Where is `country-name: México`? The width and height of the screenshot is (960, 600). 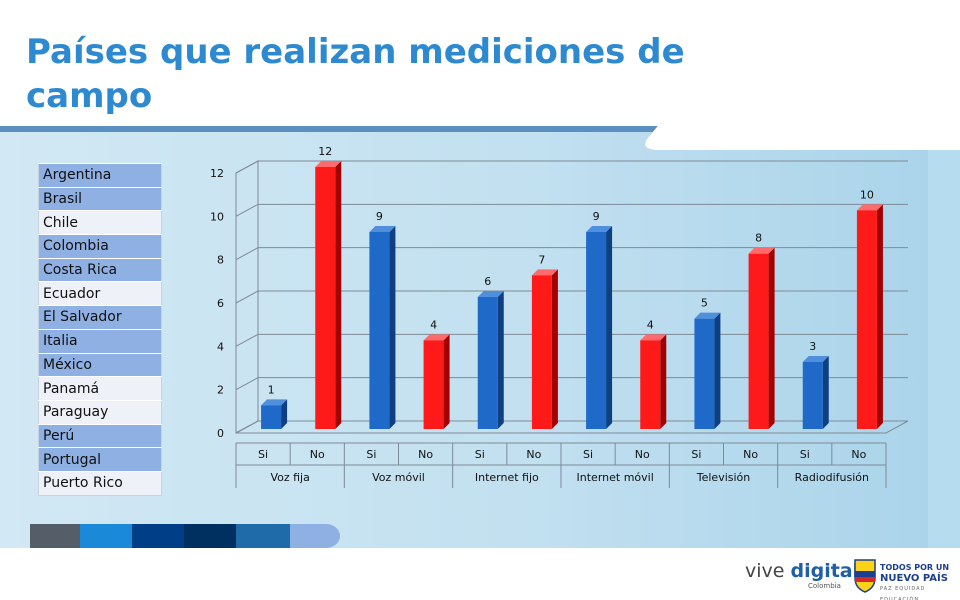 country-name: México is located at coordinates (100, 364).